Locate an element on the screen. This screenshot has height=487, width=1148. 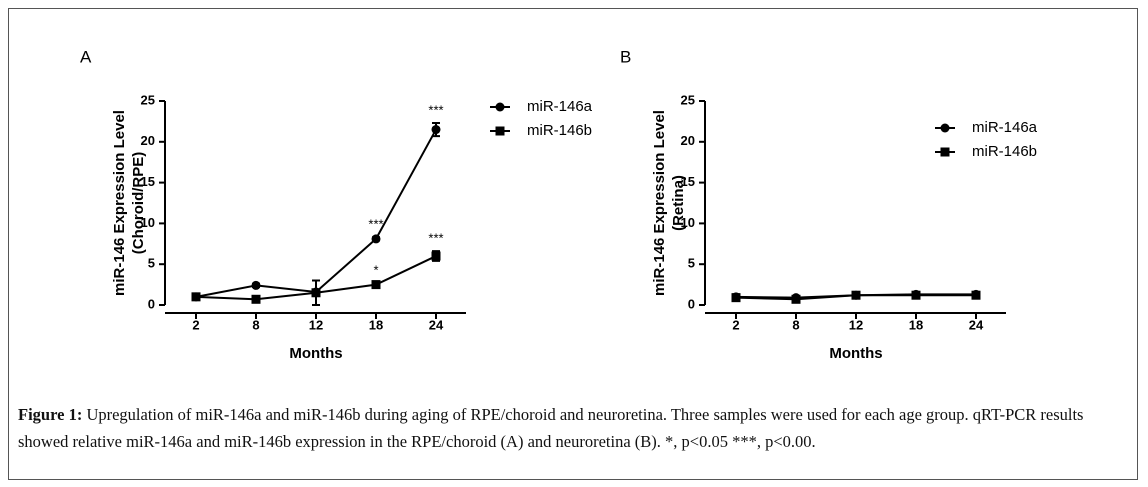
y-axis-title: (Choroid/RPE) is located at coordinates (138, 203).